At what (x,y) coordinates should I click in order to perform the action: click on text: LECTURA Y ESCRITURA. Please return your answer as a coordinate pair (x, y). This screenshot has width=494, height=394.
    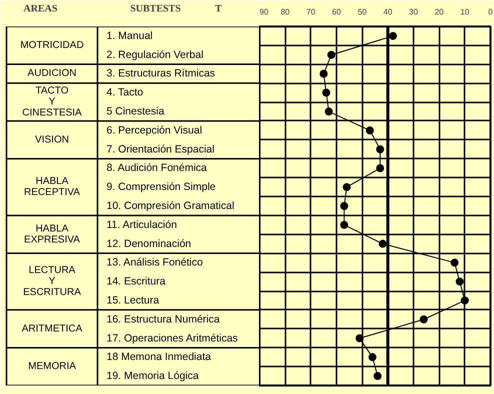
    Looking at the image, I should click on (52, 281).